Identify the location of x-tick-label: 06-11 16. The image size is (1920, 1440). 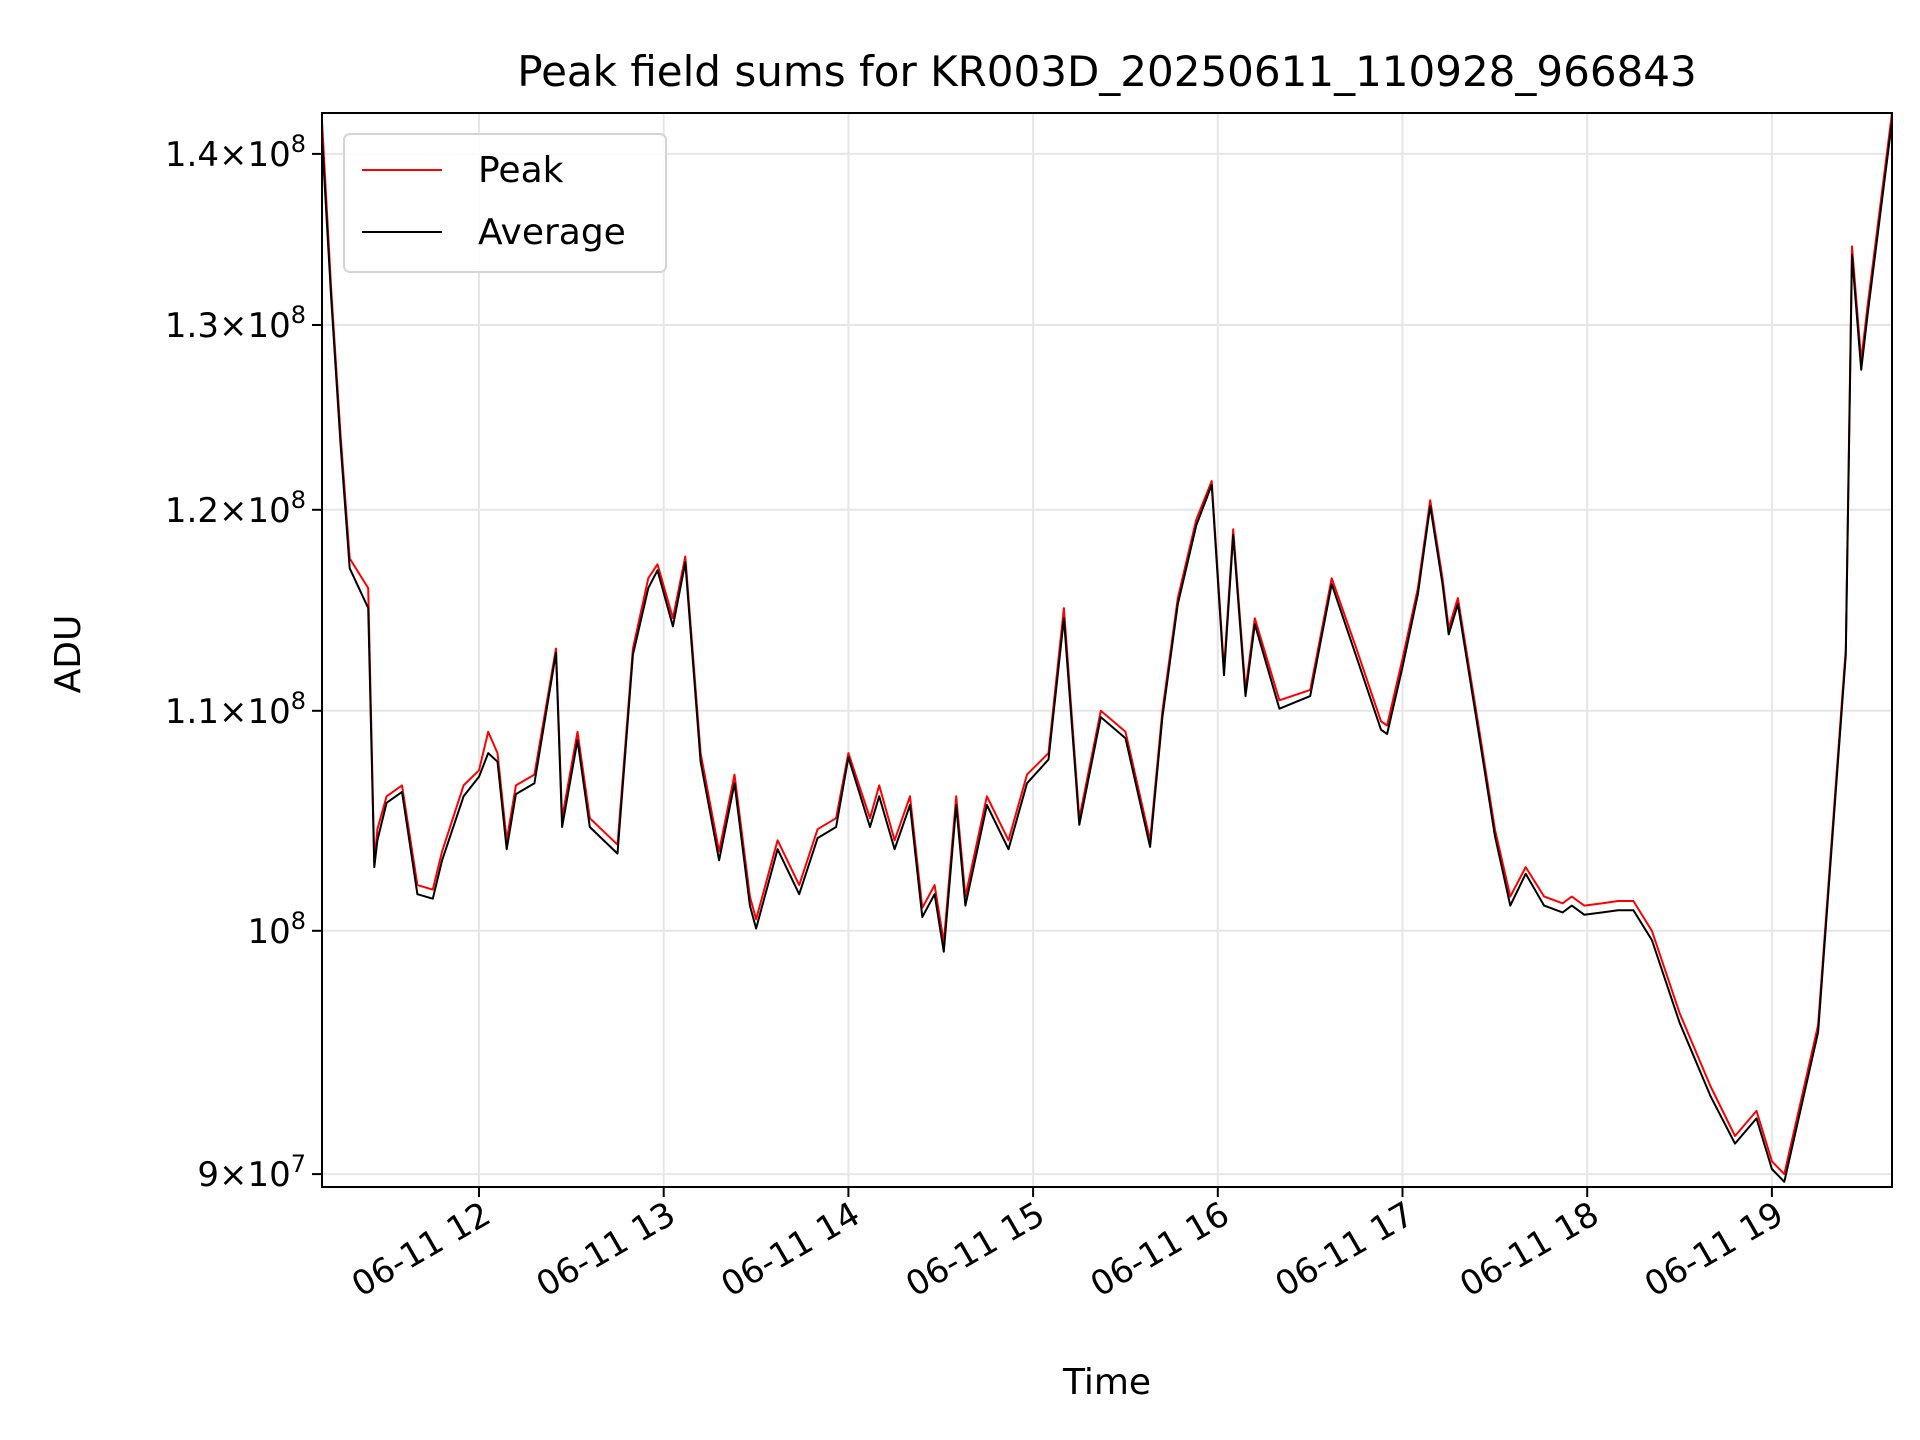
(1160, 1249).